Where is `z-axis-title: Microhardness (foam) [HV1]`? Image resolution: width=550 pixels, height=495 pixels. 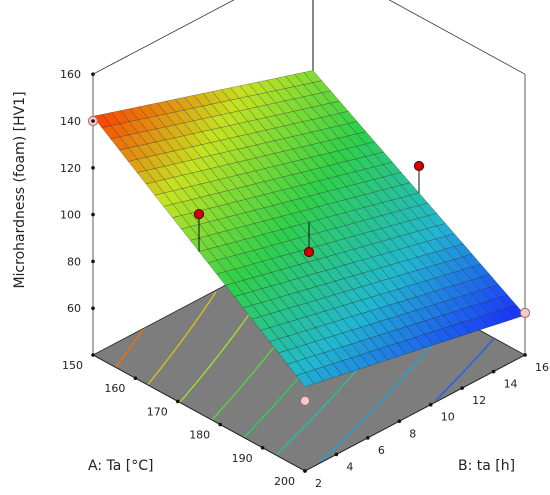
z-axis-title: Microhardness (foam) [HV1] is located at coordinates (20, 189).